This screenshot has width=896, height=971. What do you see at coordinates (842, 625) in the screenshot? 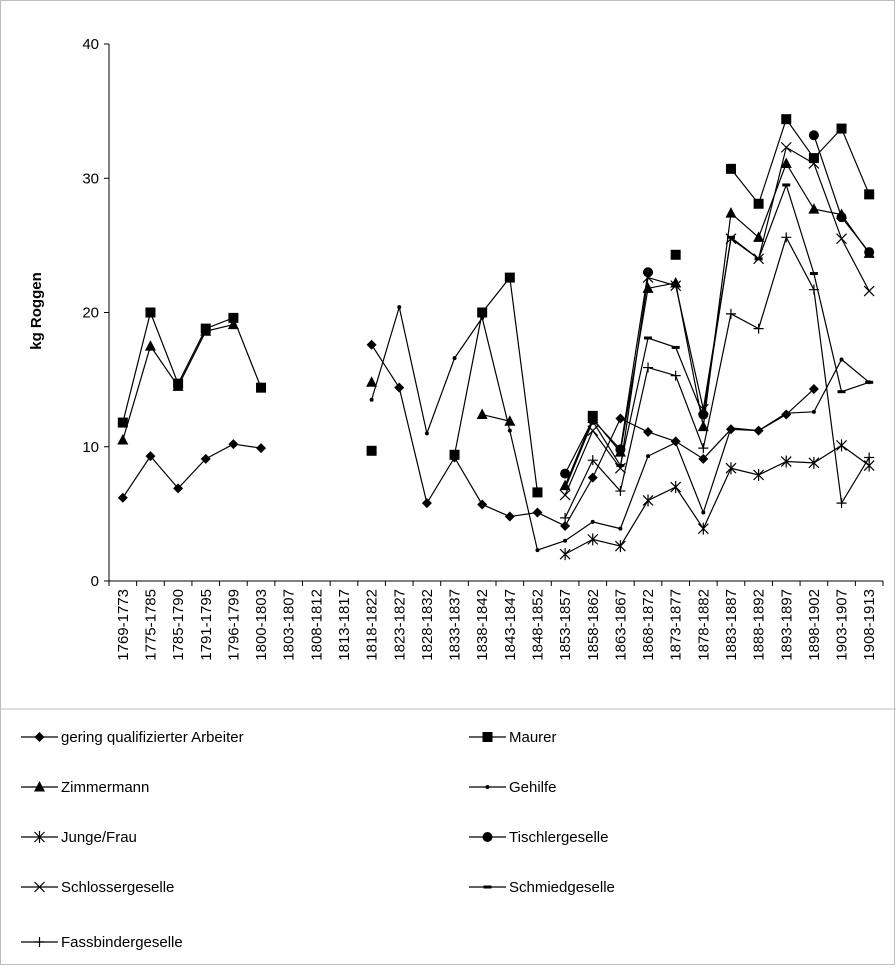
I see `x-tick-label: 1903-1907` at bounding box center [842, 625].